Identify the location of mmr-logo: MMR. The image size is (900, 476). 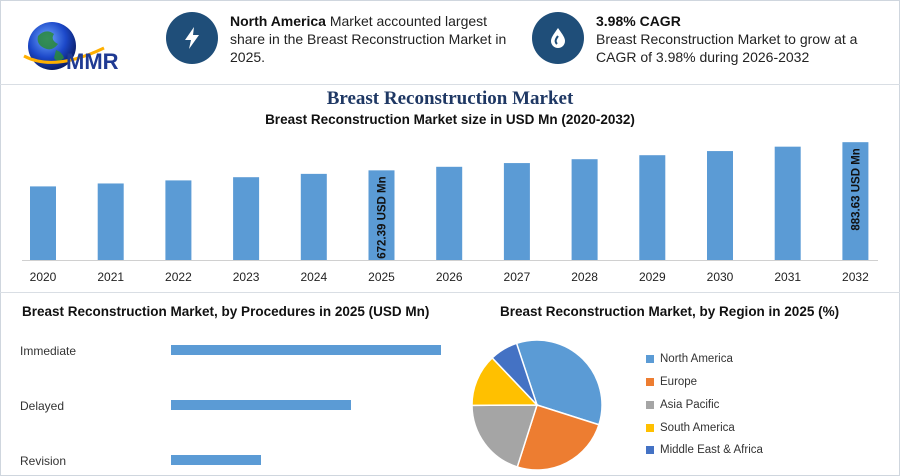
(76, 45).